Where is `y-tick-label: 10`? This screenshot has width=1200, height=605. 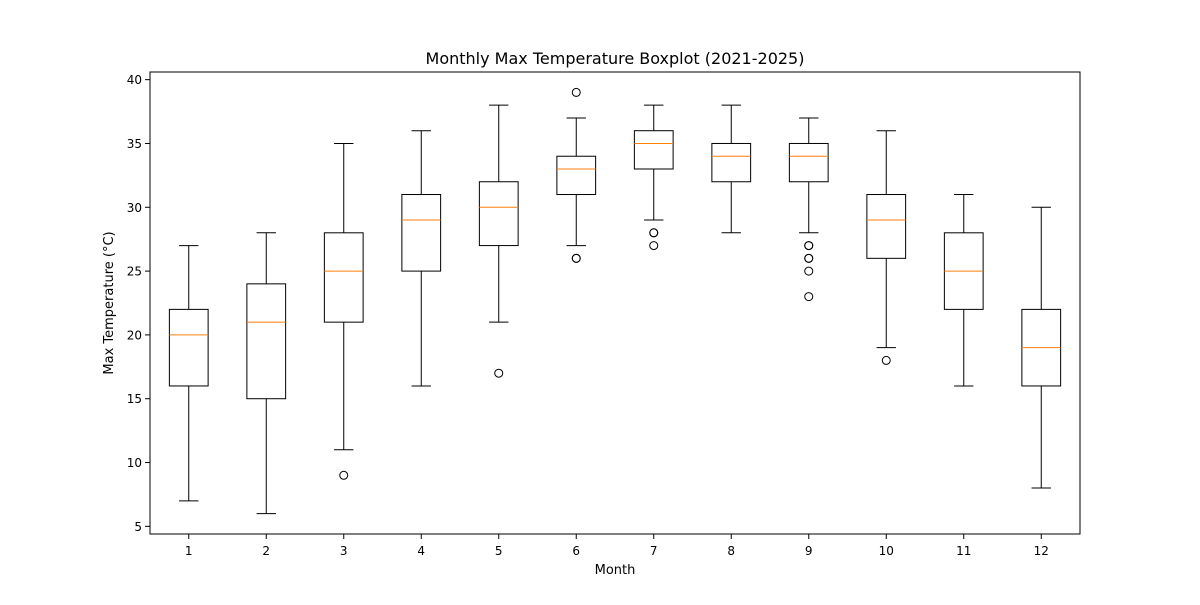 y-tick-label: 10 is located at coordinates (134, 463).